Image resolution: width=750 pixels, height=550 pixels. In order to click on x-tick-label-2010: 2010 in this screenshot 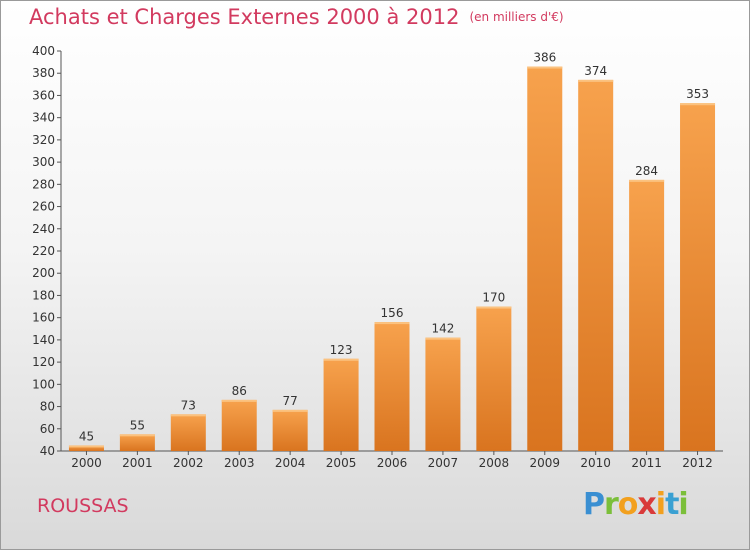, I will do `click(595, 463)`.